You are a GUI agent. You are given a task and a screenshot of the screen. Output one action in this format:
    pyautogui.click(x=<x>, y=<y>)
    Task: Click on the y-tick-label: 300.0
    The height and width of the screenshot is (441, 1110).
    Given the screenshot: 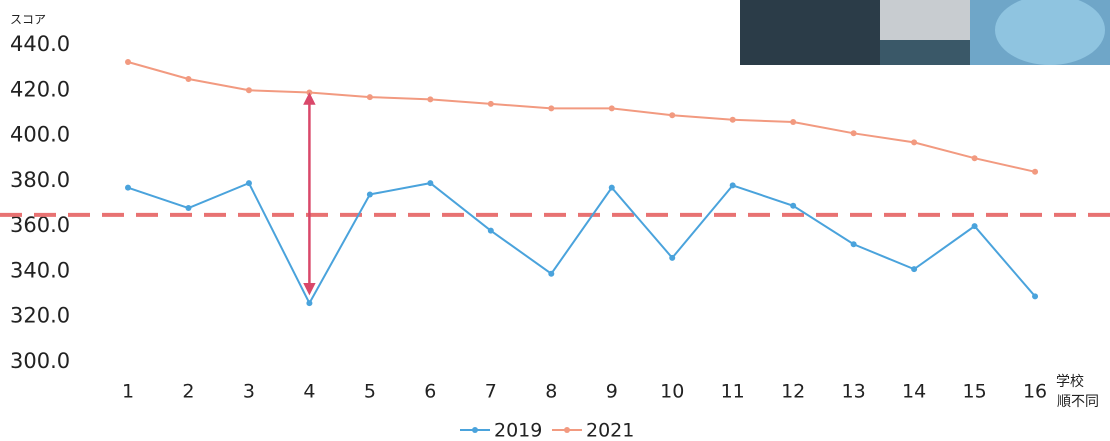 What is the action you would take?
    pyautogui.click(x=40, y=361)
    